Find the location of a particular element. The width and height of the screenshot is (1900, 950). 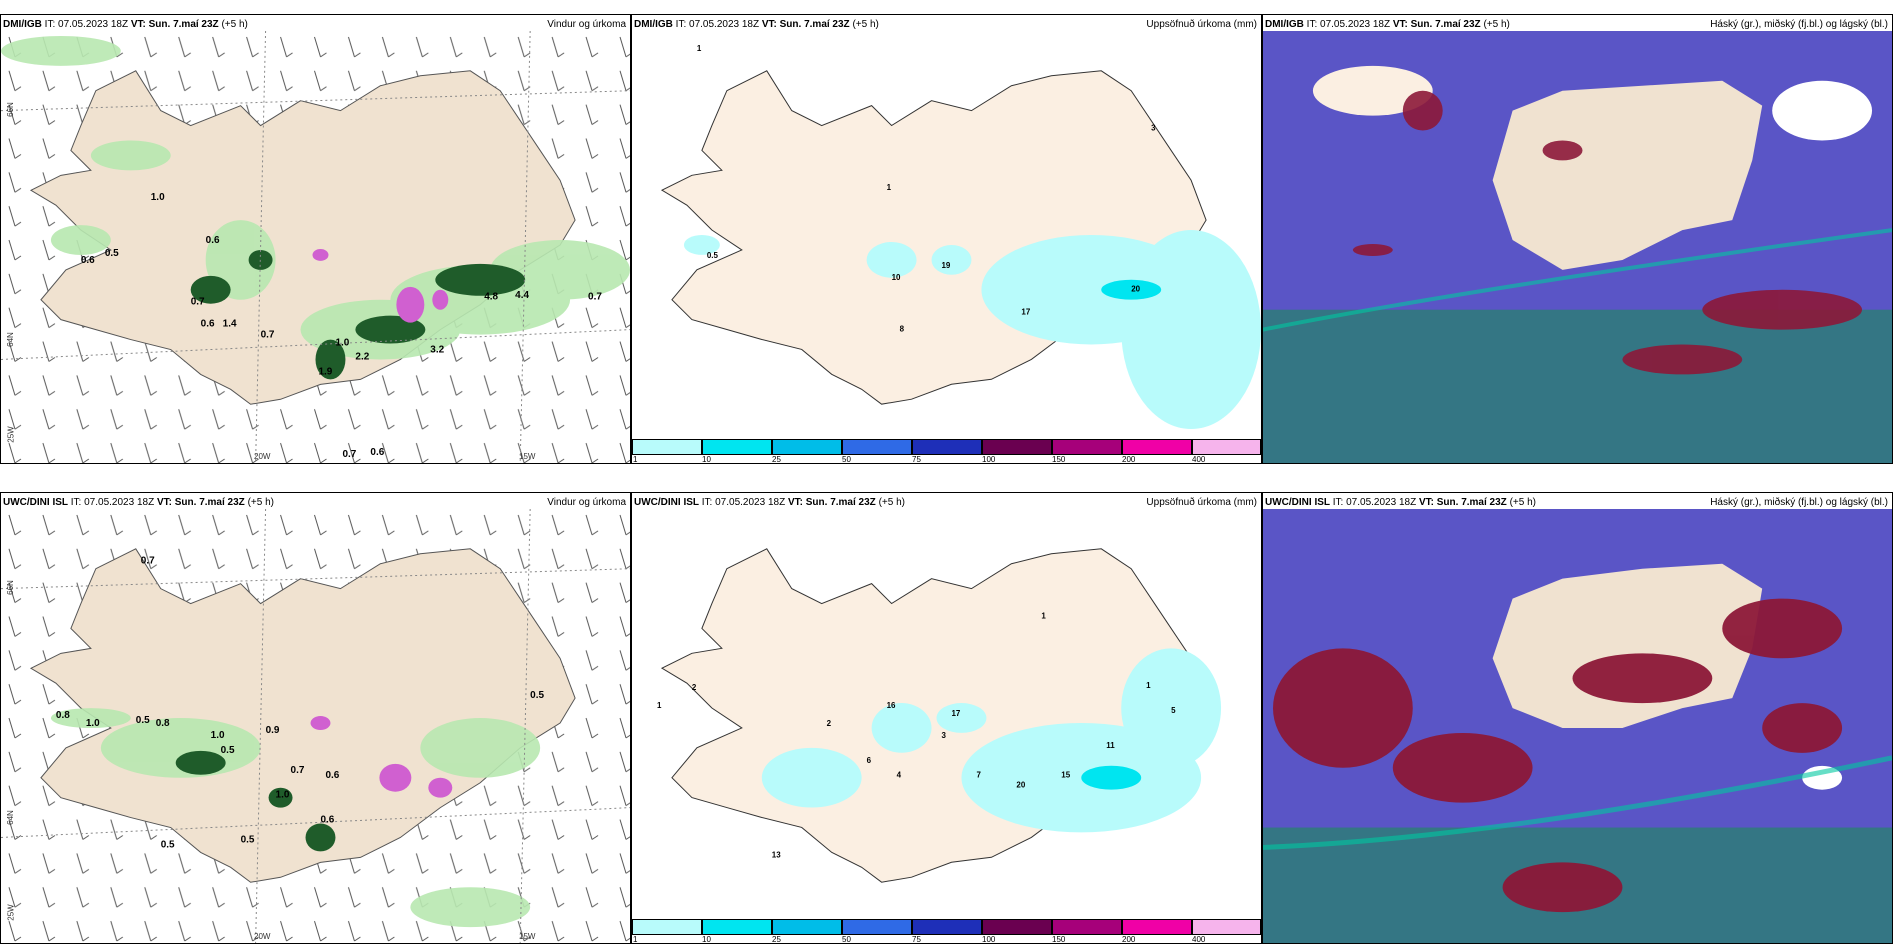

value-label: 6 is located at coordinates (869, 760).